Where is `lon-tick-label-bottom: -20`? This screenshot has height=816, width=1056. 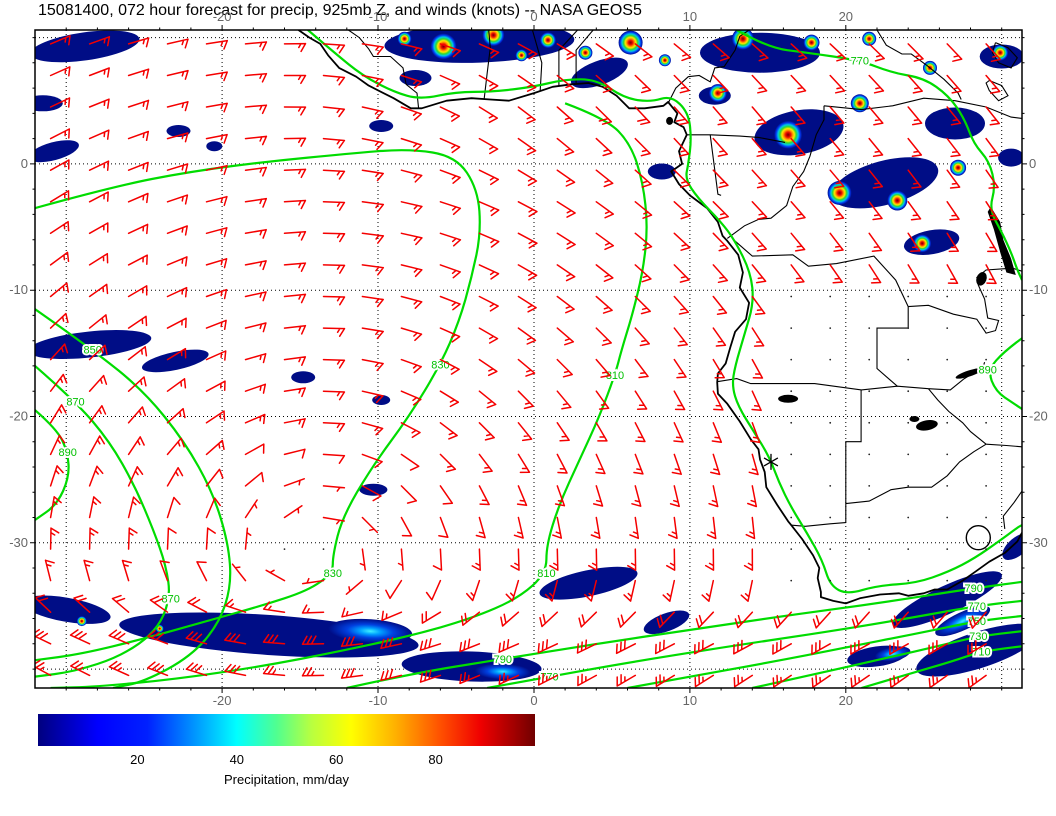 lon-tick-label-bottom: -20 is located at coordinates (222, 699).